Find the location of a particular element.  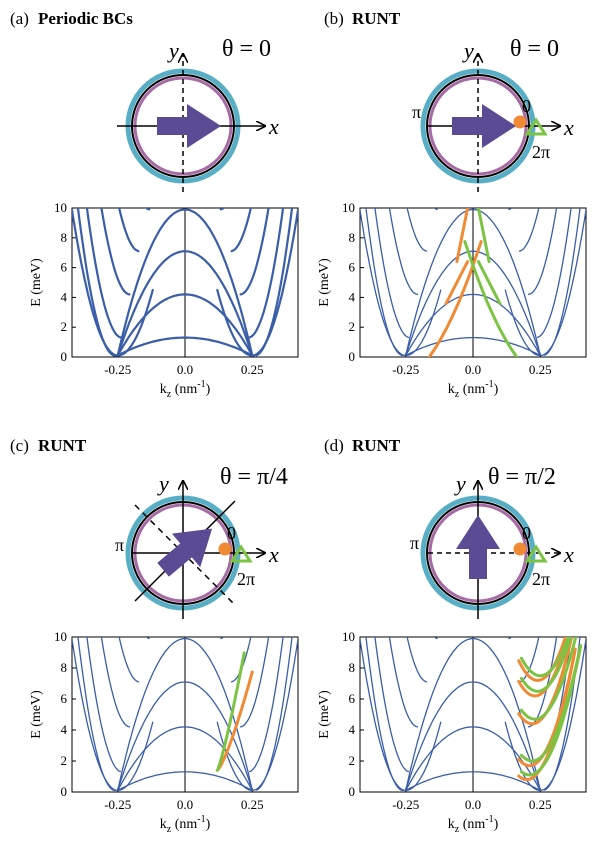

zero-label: 0 is located at coordinates (526, 106).